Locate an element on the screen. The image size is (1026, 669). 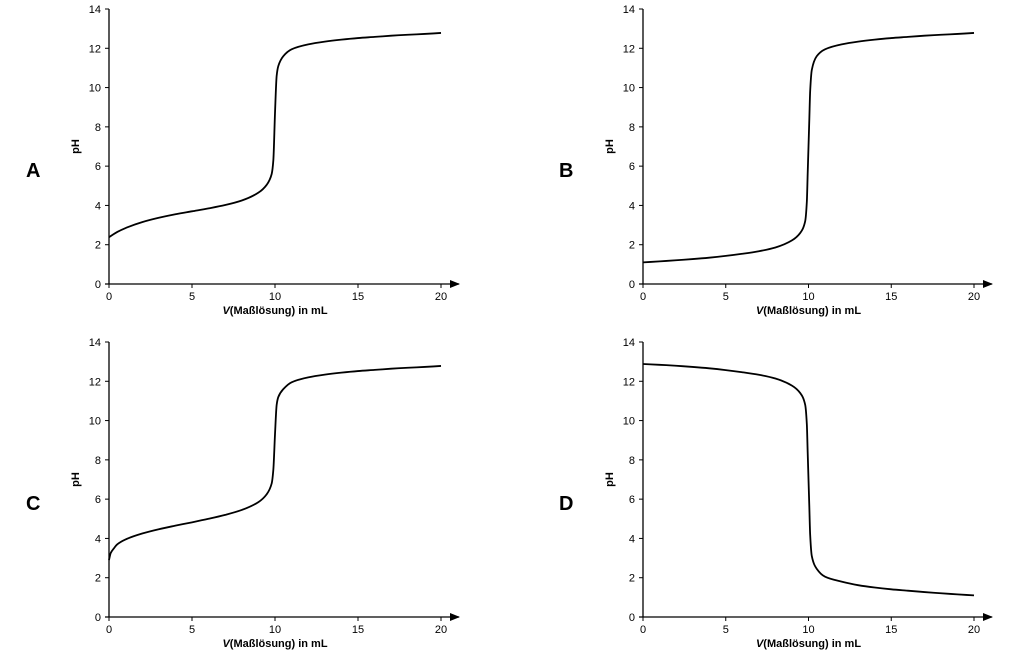
panel-letter: C is located at coordinates (33, 504).